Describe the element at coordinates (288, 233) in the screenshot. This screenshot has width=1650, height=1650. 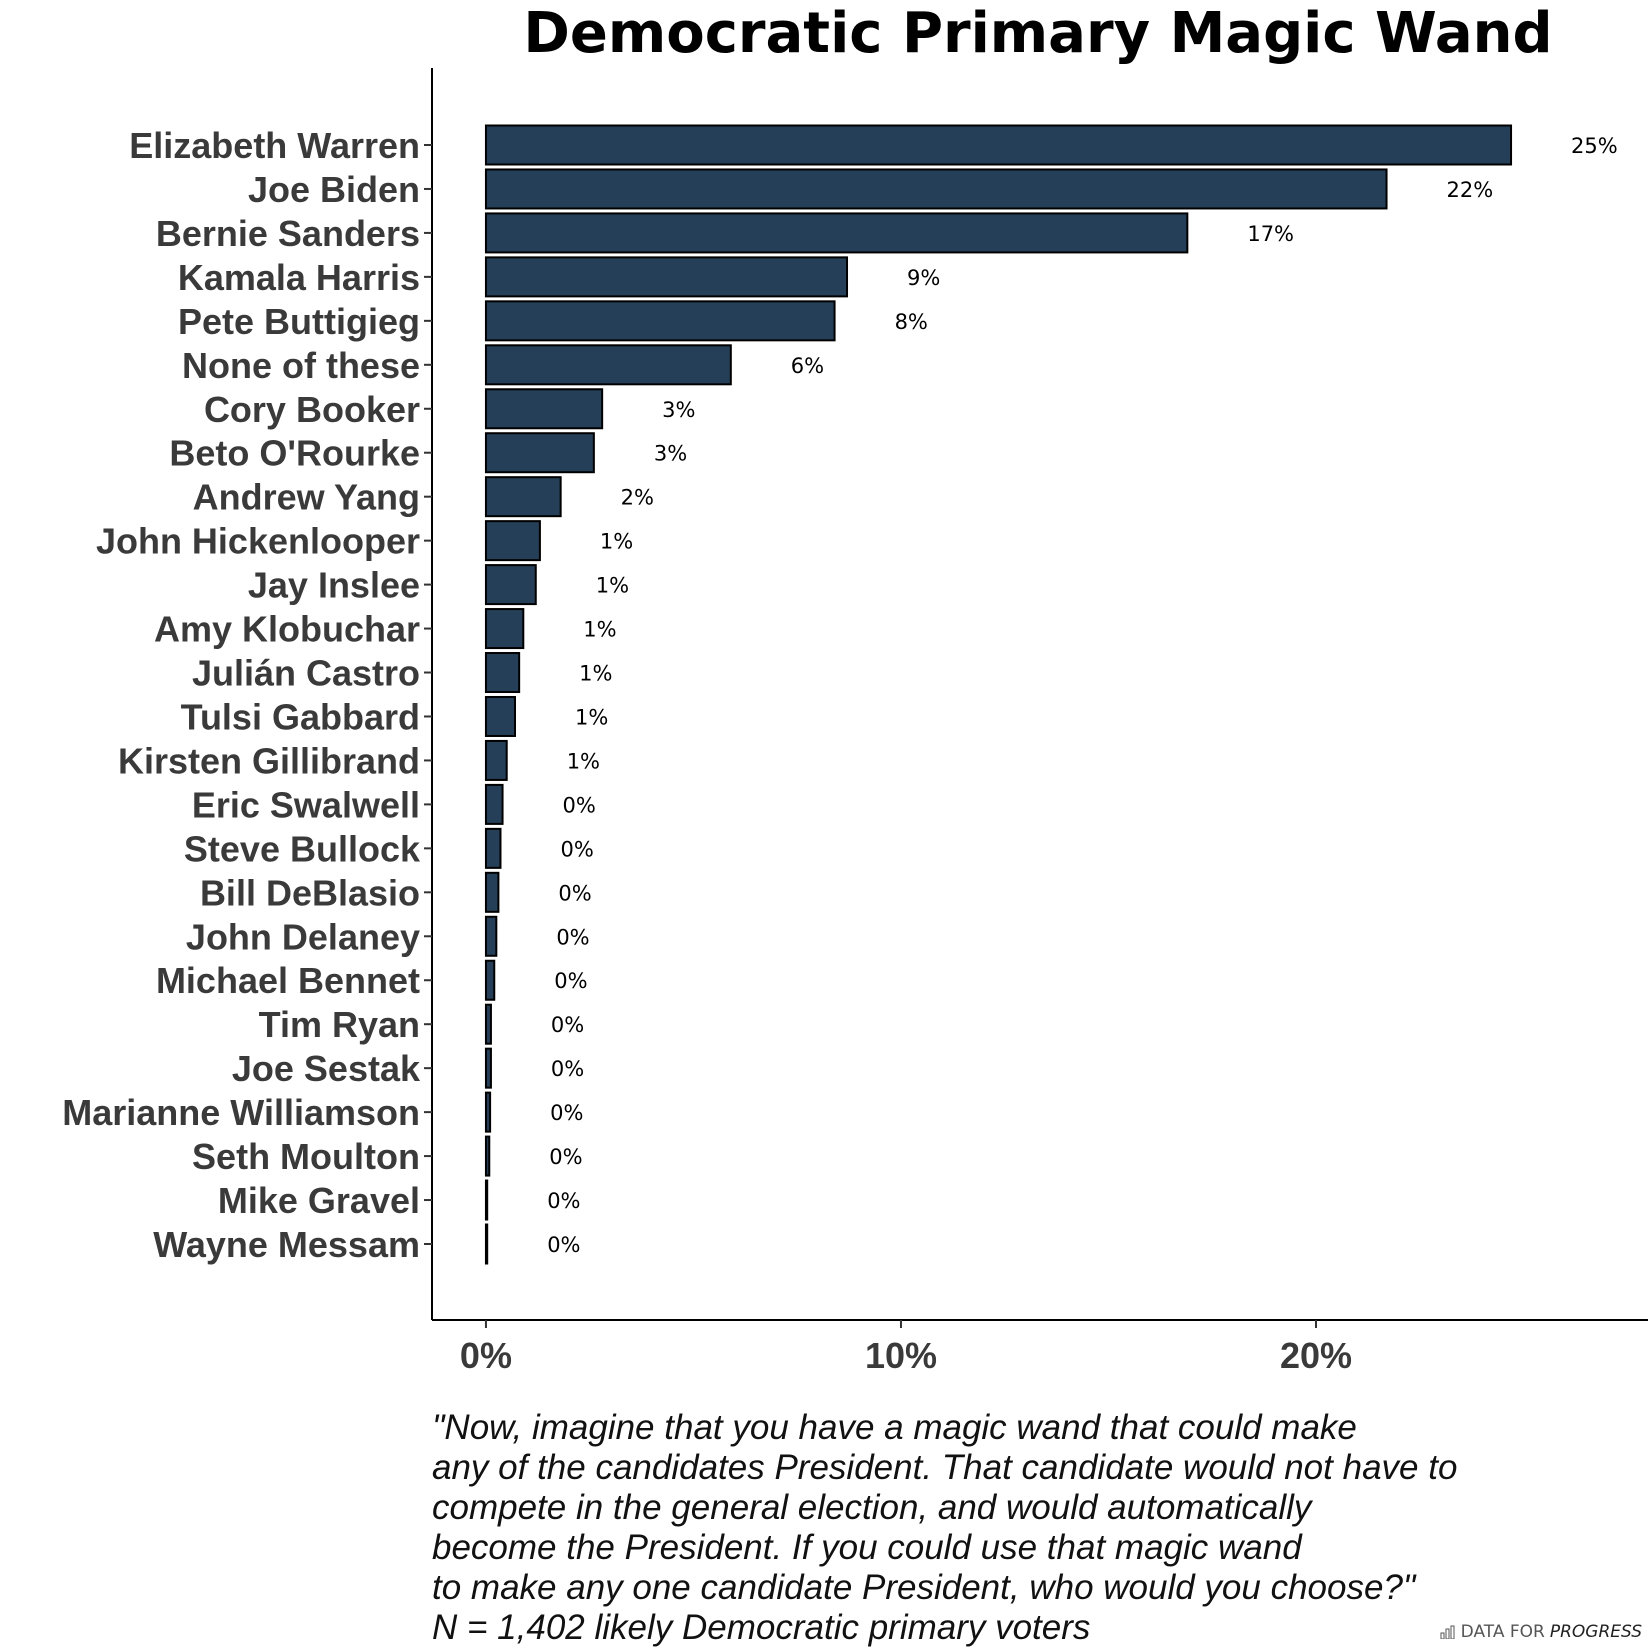
I see `category-label: Bernie Sanders` at that location.